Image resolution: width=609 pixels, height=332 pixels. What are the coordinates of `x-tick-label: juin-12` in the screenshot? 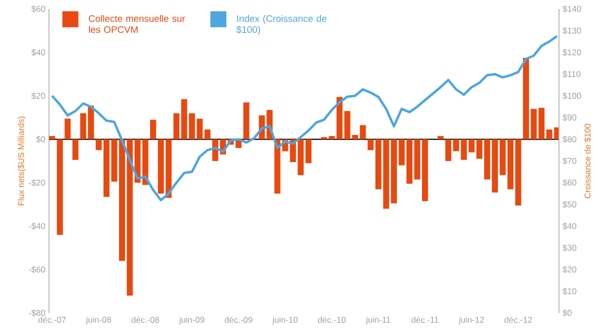 It's located at (471, 320).